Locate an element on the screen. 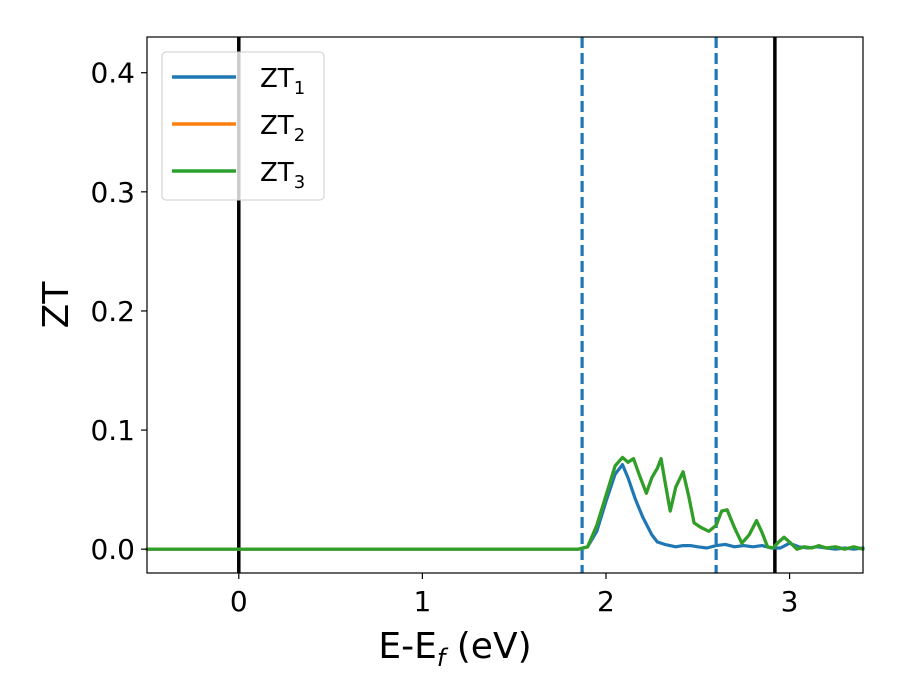  legend-label-3: ZT3 is located at coordinates (282, 175).